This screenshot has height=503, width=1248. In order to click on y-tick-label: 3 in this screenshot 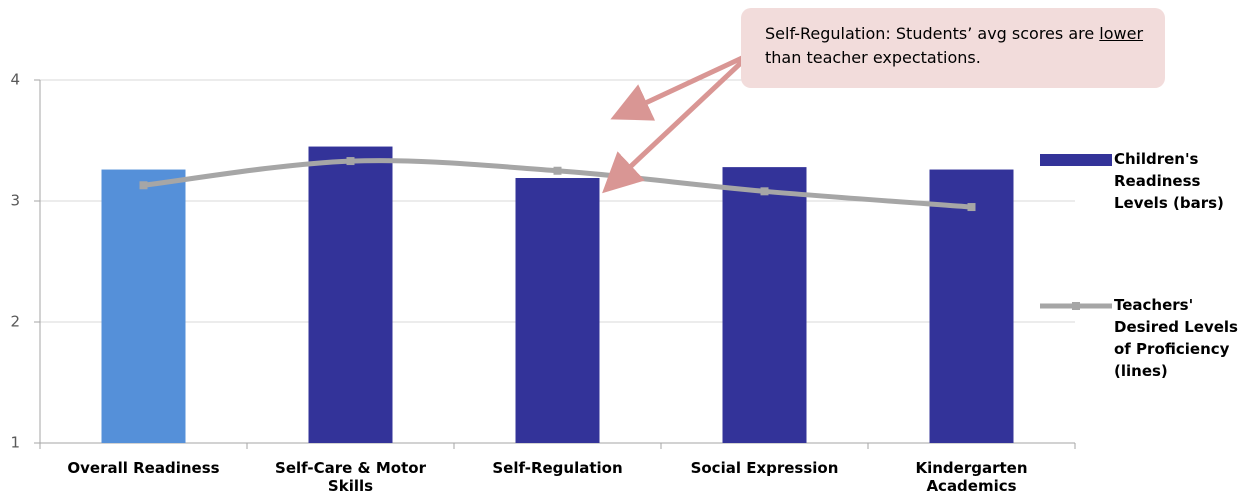, I will do `click(15, 201)`.